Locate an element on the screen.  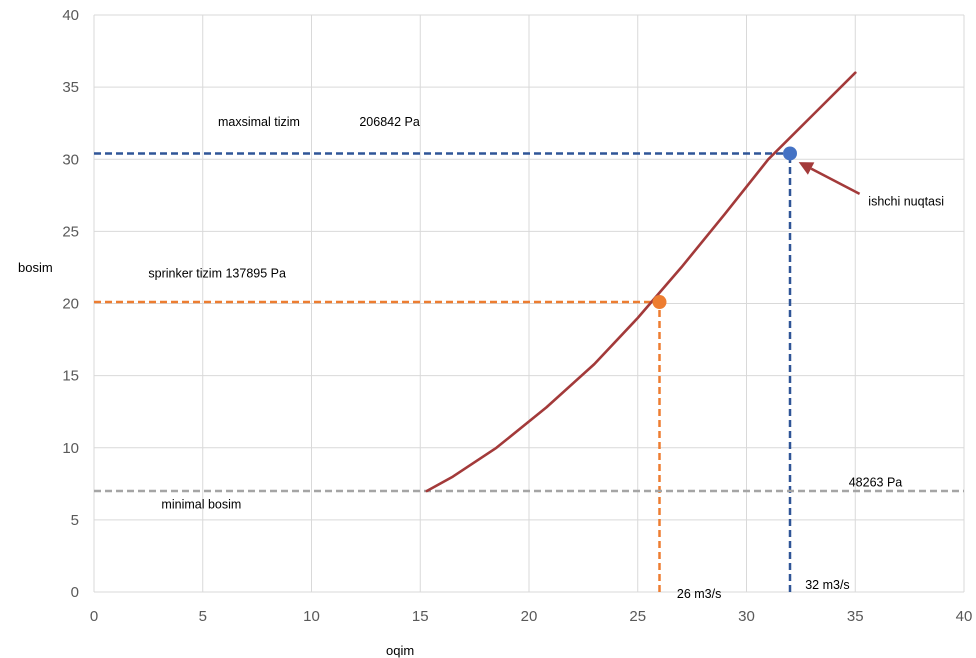
annotation-label: ishchi nuqtasi is located at coordinates (906, 201).